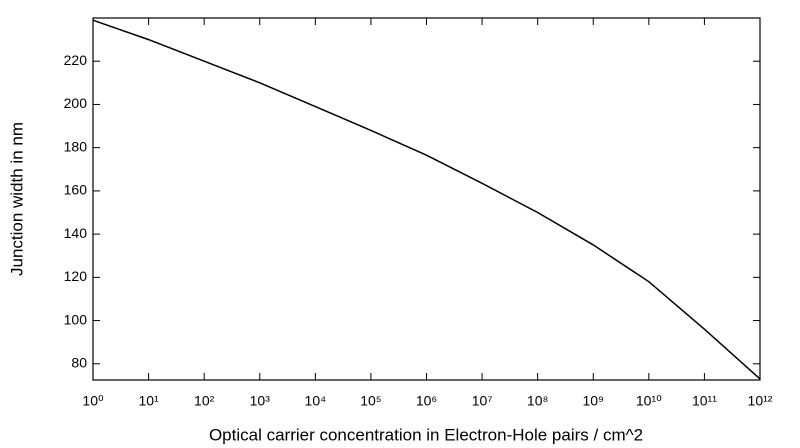 Image resolution: width=800 pixels, height=448 pixels. Describe the element at coordinates (76, 319) in the screenshot. I see `y-tick-label: 100` at that location.